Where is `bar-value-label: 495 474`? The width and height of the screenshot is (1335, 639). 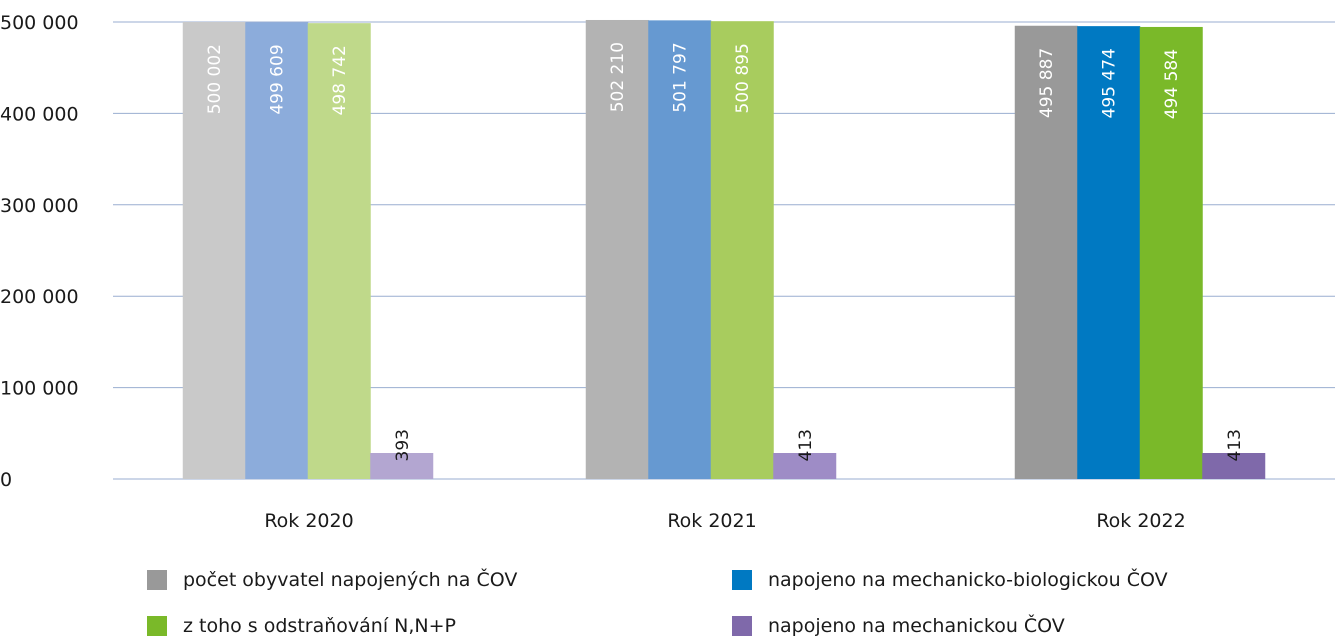 bar-value-label: 495 474 is located at coordinates (1110, 83).